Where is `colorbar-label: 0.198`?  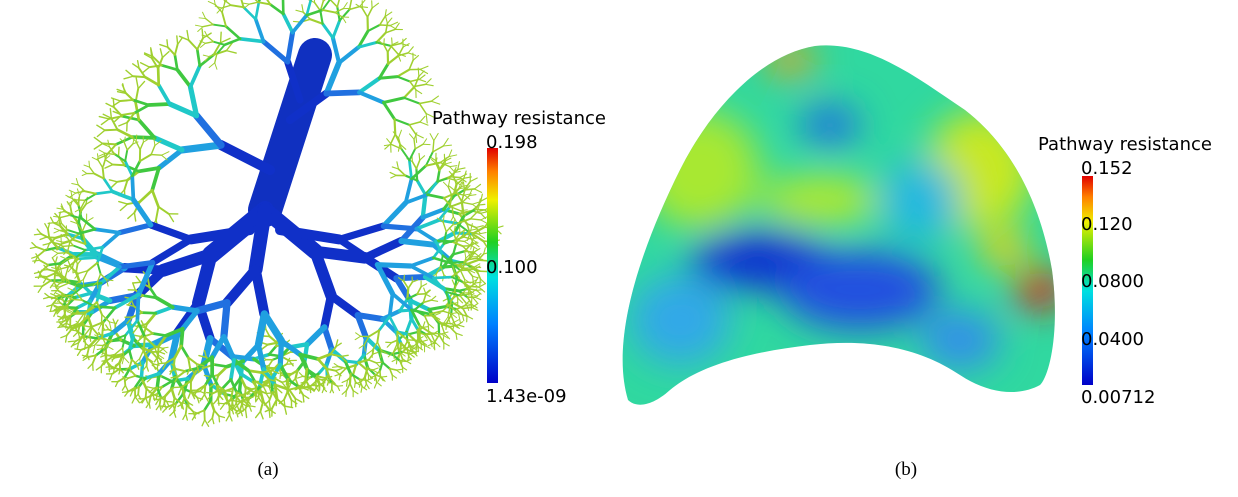 colorbar-label: 0.198 is located at coordinates (512, 142).